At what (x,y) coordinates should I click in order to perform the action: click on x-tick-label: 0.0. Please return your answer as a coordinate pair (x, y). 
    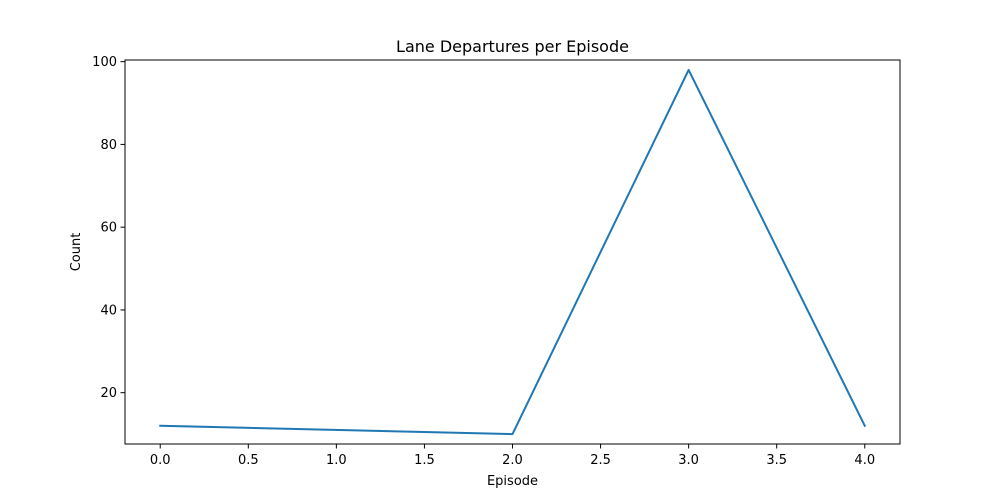
    Looking at the image, I should click on (160, 460).